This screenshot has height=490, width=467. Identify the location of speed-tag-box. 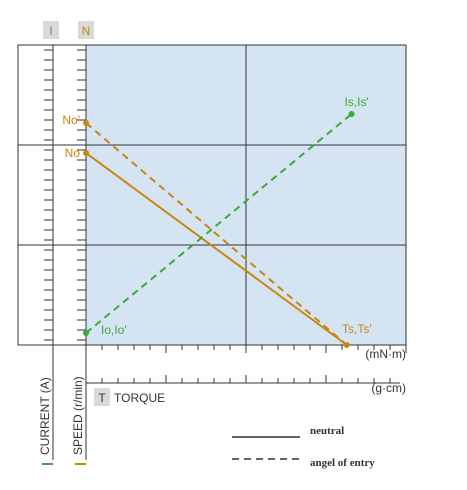
(86, 30).